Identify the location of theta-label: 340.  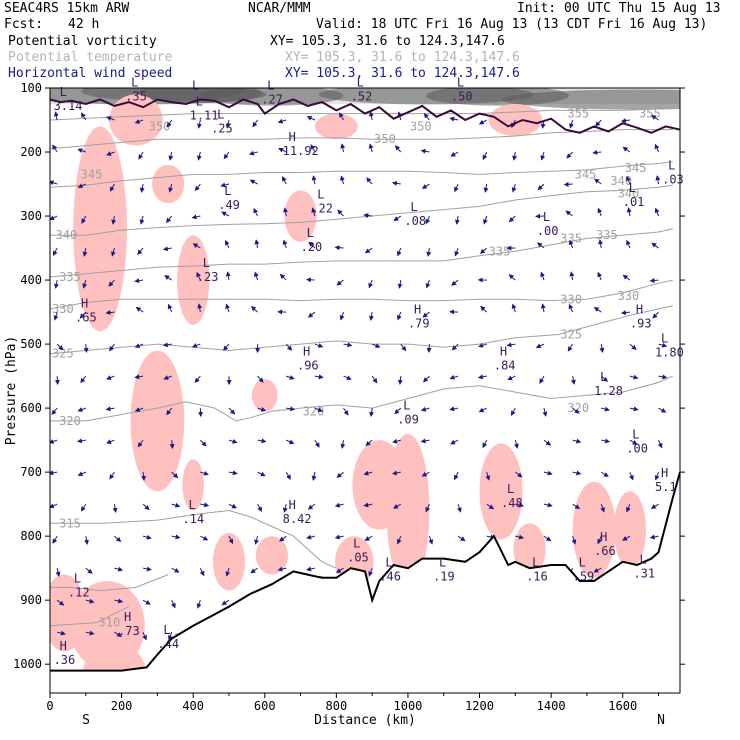
(629, 194).